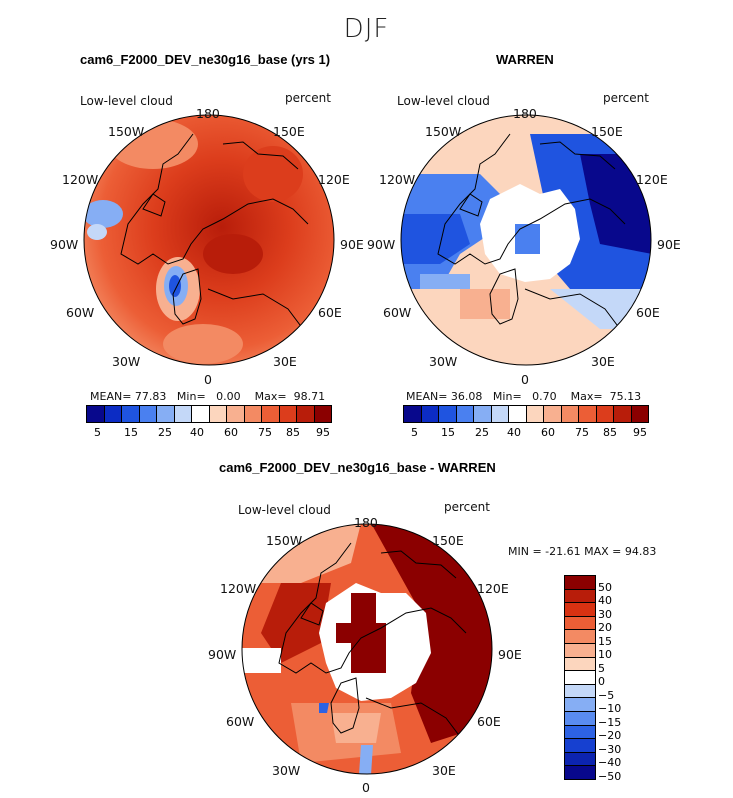 The height and width of the screenshot is (798, 733). Describe the element at coordinates (238, 588) in the screenshot. I see `lon-label-120w: 120W` at that location.